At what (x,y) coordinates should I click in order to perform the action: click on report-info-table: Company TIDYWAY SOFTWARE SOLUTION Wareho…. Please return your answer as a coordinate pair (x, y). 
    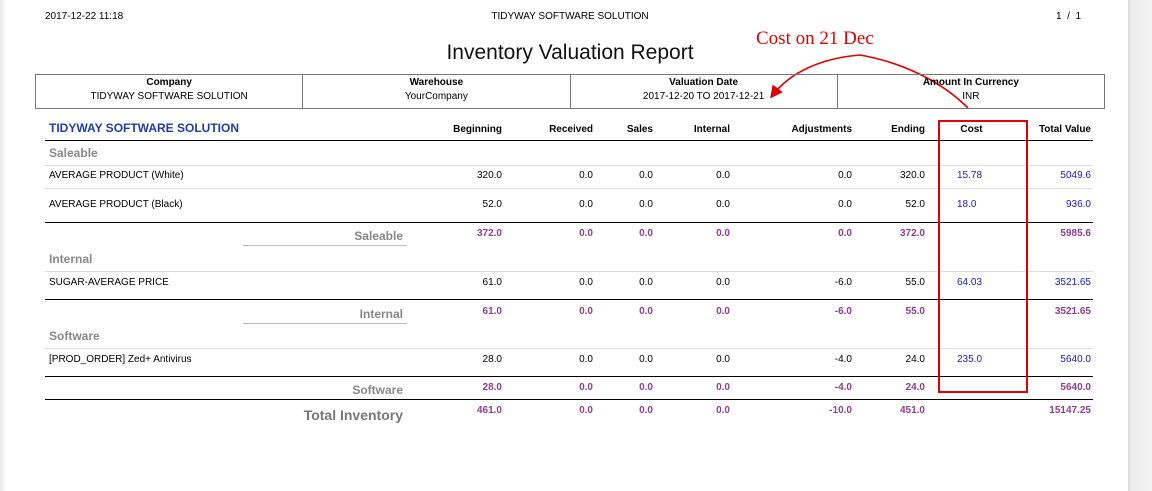
    Looking at the image, I should click on (570, 91).